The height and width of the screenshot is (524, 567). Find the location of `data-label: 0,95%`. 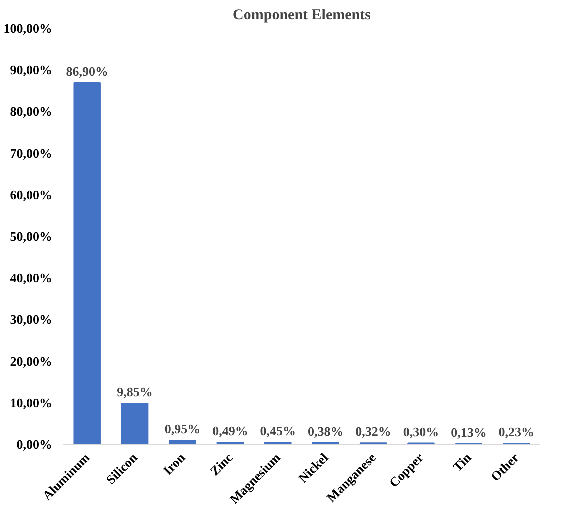

data-label: 0,95% is located at coordinates (182, 429).